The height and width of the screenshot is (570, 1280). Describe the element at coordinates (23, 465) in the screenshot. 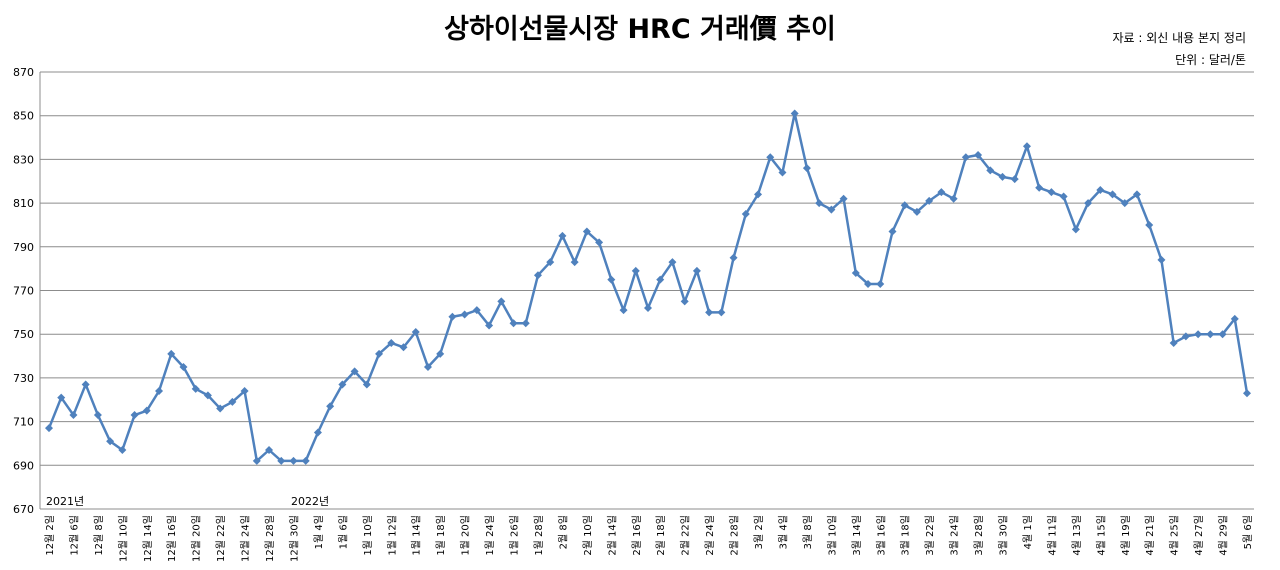

I see `y-tick-label: 690` at that location.